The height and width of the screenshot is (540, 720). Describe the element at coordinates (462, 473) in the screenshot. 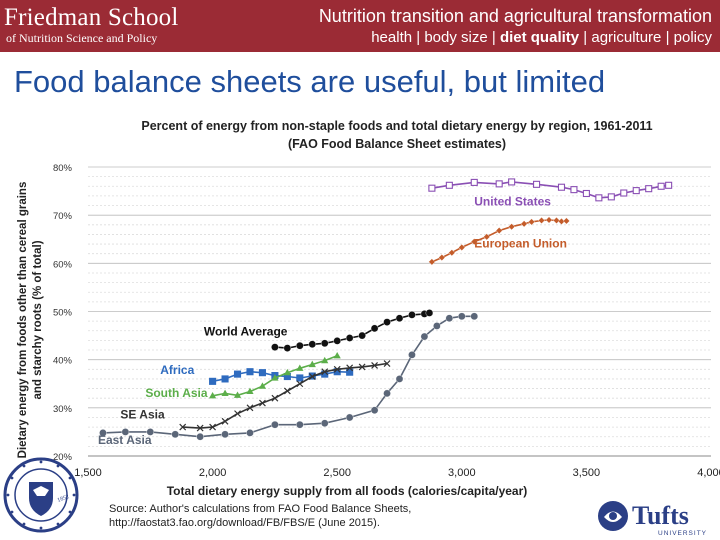

I see `x-tick-label: 3,000` at that location.